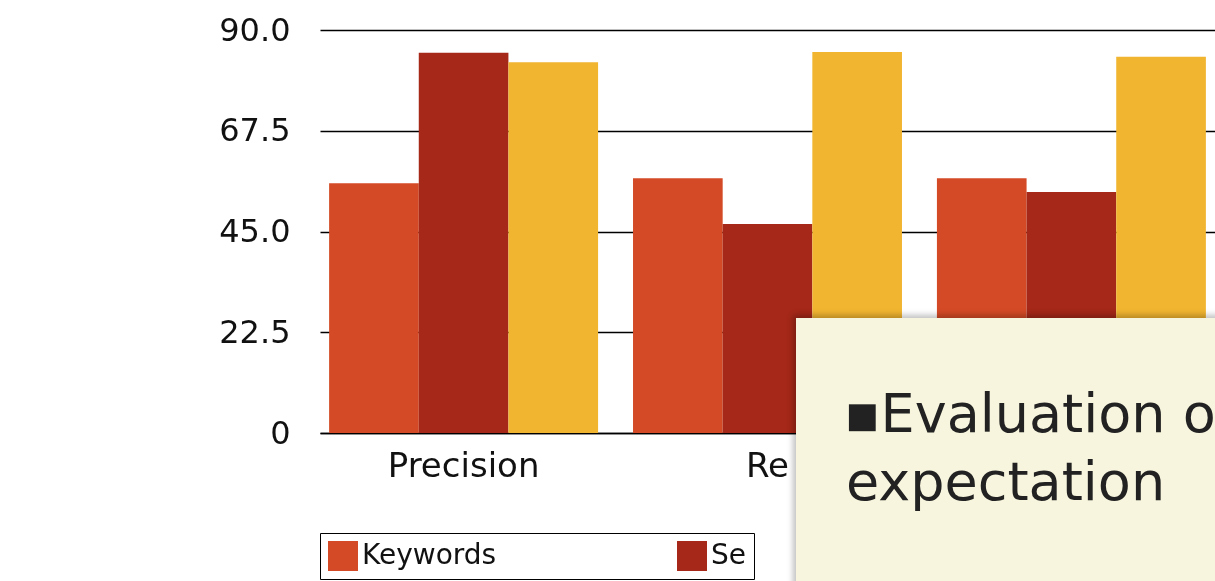 This screenshot has width=1215, height=581. What do you see at coordinates (280, 432) in the screenshot?
I see `y-tick-label: 0` at bounding box center [280, 432].